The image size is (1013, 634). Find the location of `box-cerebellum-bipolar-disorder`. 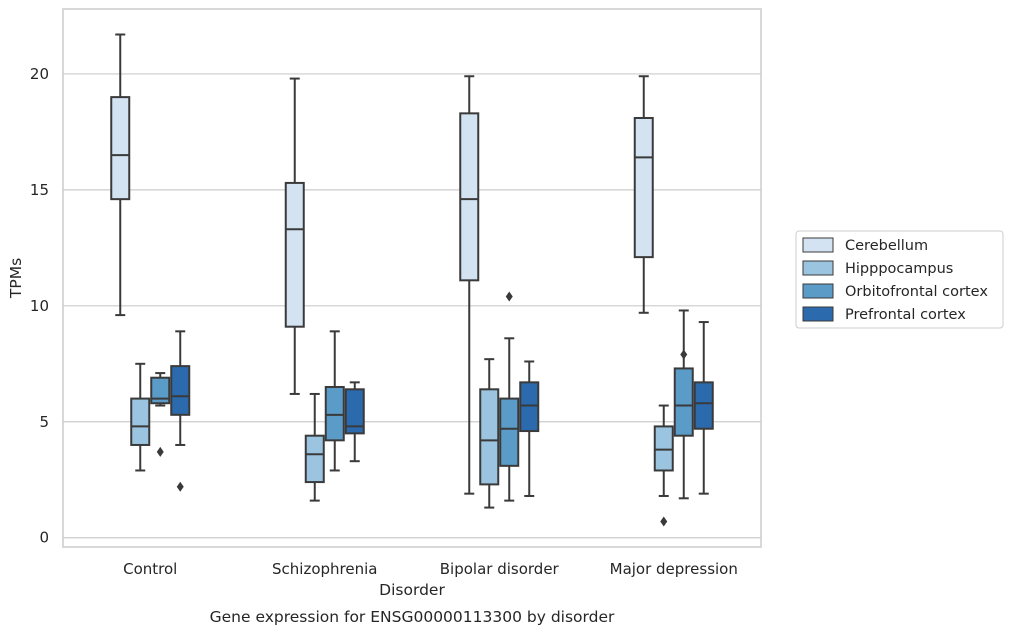

box-cerebellum-bipolar-disorder is located at coordinates (469, 285).